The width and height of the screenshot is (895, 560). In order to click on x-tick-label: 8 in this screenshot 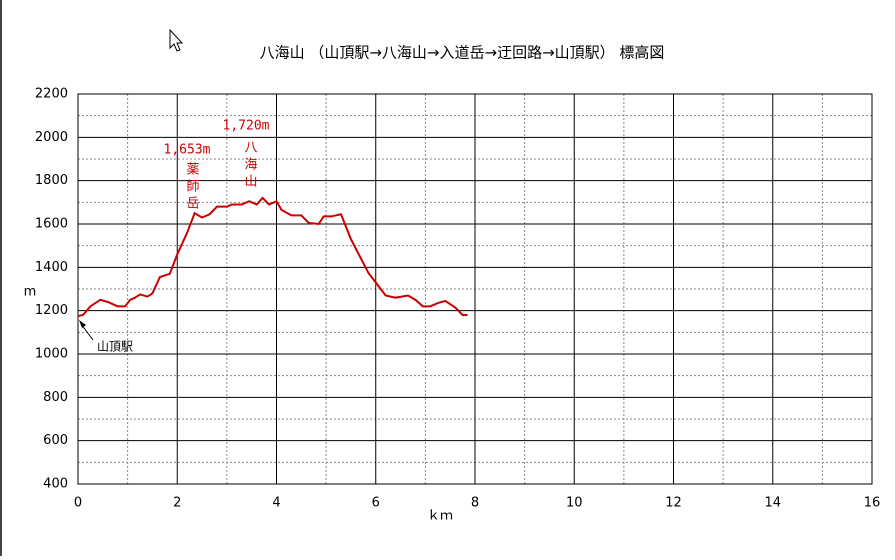, I will do `click(475, 503)`.